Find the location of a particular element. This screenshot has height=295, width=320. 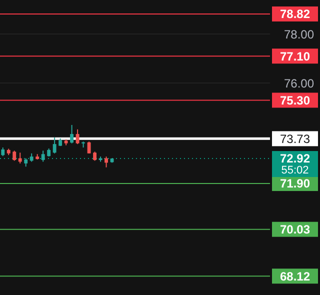

ref-line-label: 77.10 is located at coordinates (295, 56).